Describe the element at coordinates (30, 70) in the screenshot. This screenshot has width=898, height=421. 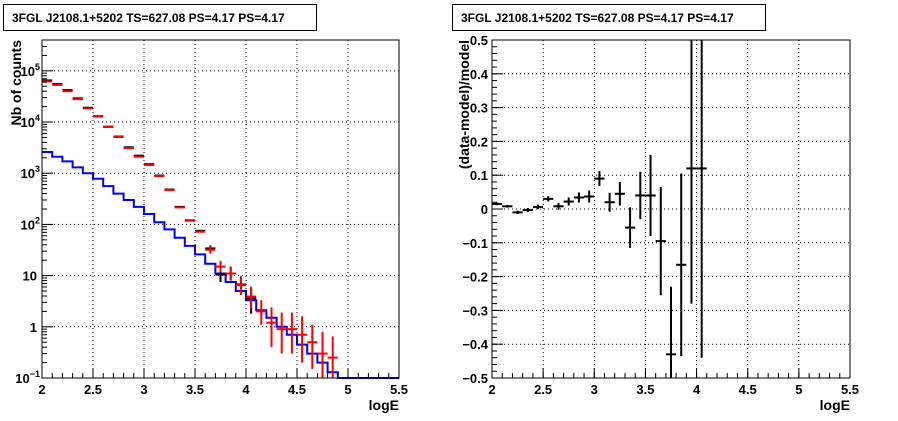
I see `left-y-tick-label: 10⁵` at that location.